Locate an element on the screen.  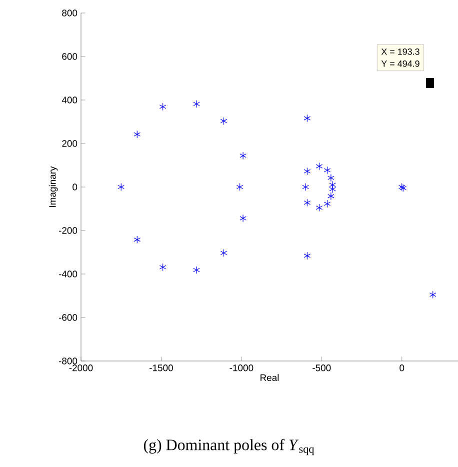
annotation: Y = 494.9 is located at coordinates (400, 63).